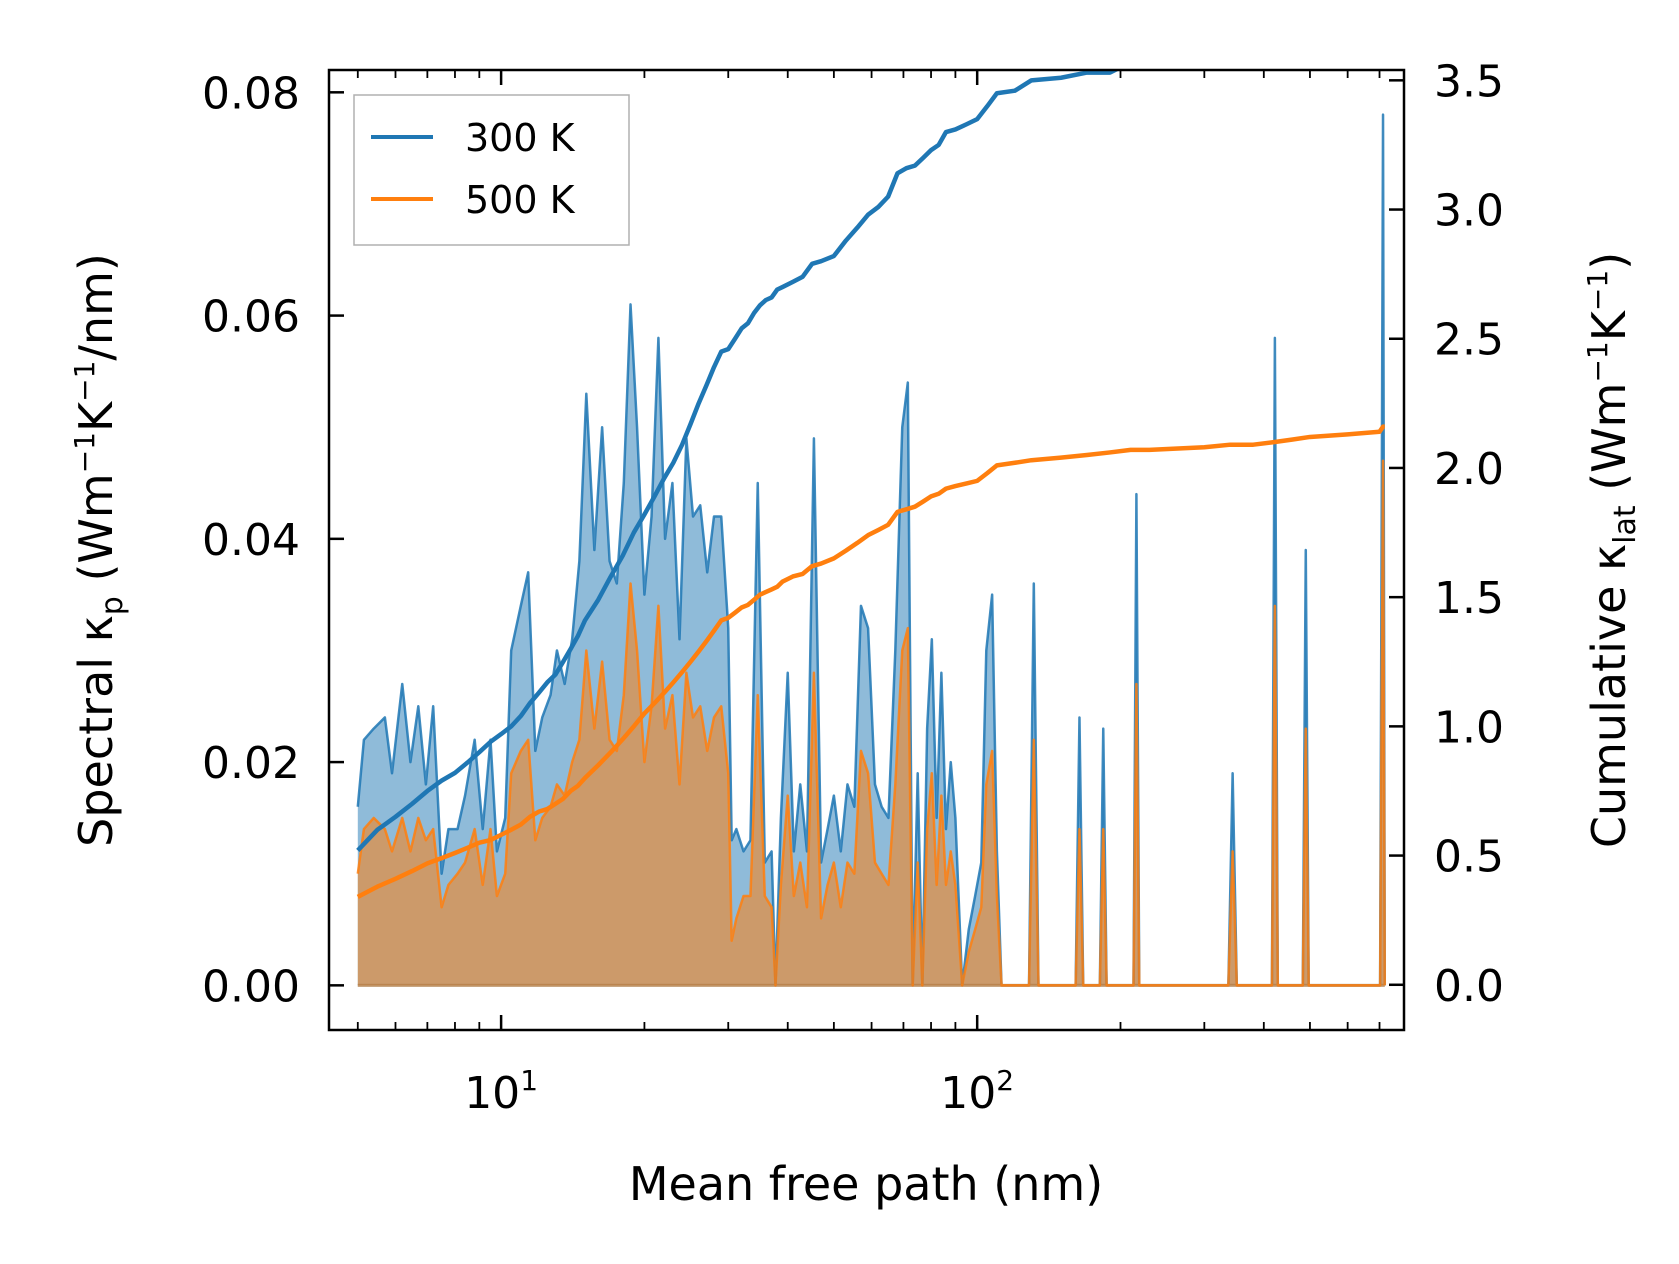  I want to click on y-left-tick-label: 0.00, so click(251, 986).